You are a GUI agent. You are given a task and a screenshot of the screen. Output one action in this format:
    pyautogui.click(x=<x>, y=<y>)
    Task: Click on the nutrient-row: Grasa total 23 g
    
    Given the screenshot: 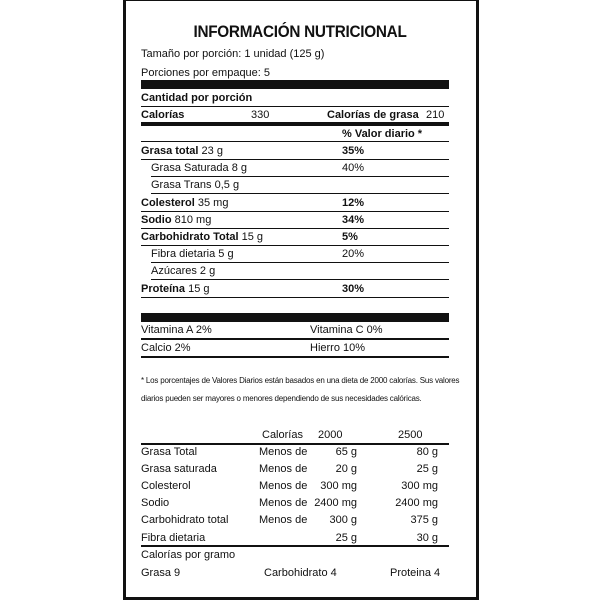 What is the action you would take?
    pyautogui.click(x=182, y=151)
    